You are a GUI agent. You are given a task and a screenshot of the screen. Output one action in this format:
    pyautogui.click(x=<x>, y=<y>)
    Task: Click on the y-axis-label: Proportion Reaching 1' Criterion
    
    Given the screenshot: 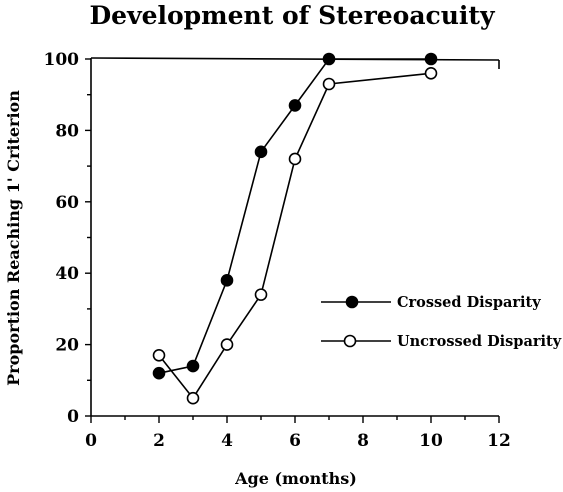 What is the action you would take?
    pyautogui.click(x=13, y=238)
    